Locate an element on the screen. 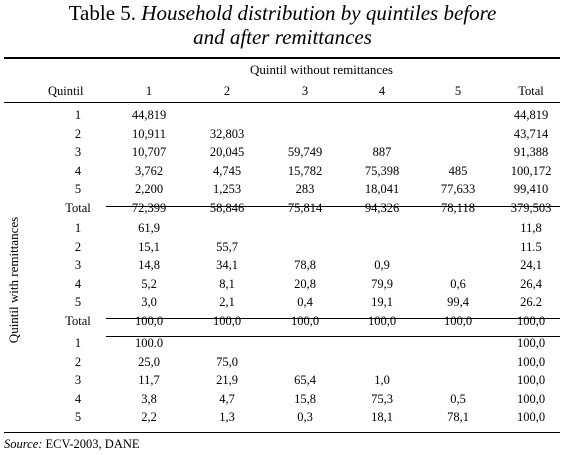  row-label: Total is located at coordinates (78, 321).